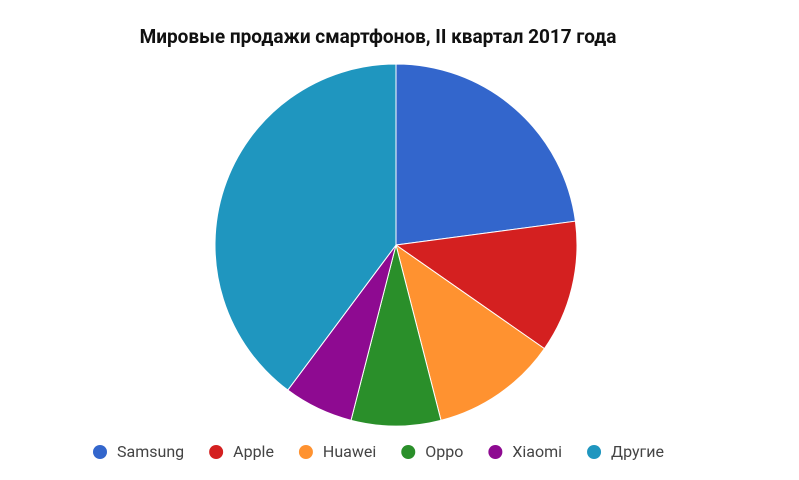  What do you see at coordinates (537, 451) in the screenshot?
I see `legend-label: Xiaomi` at bounding box center [537, 451].